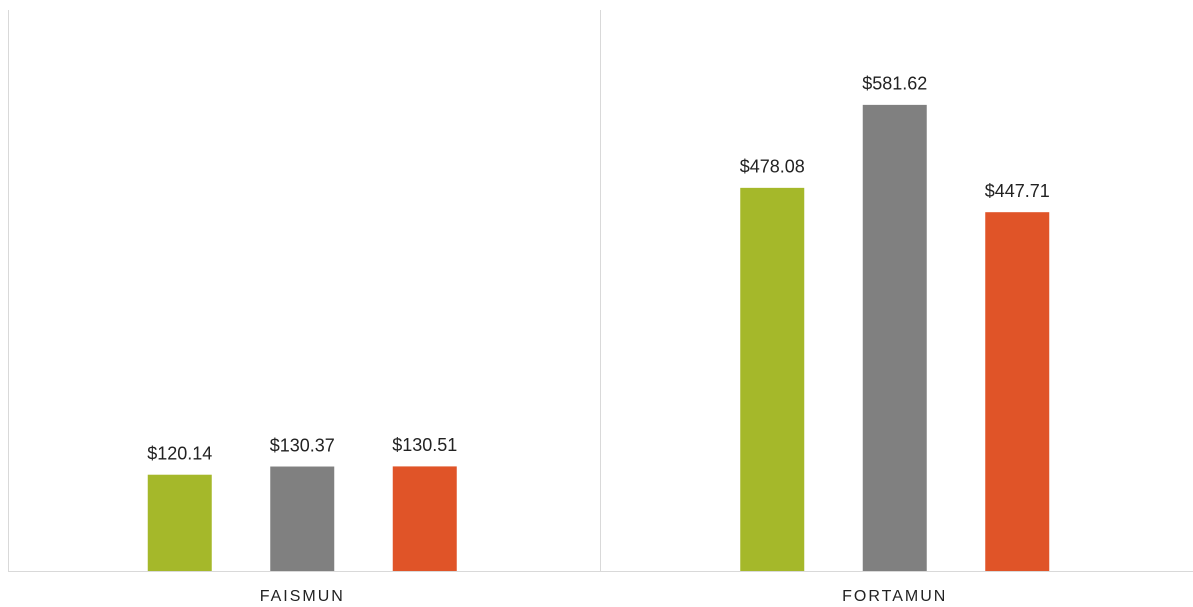 This screenshot has width=1193, height=607. Describe the element at coordinates (424, 445) in the screenshot. I see `data-label: $130.51` at that location.